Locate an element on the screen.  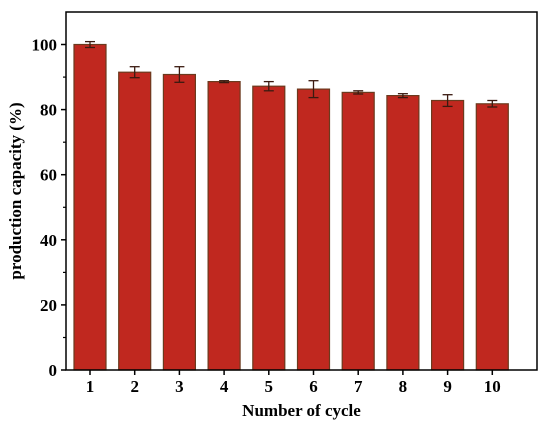
x-tick-label: 6 is located at coordinates (313, 386).